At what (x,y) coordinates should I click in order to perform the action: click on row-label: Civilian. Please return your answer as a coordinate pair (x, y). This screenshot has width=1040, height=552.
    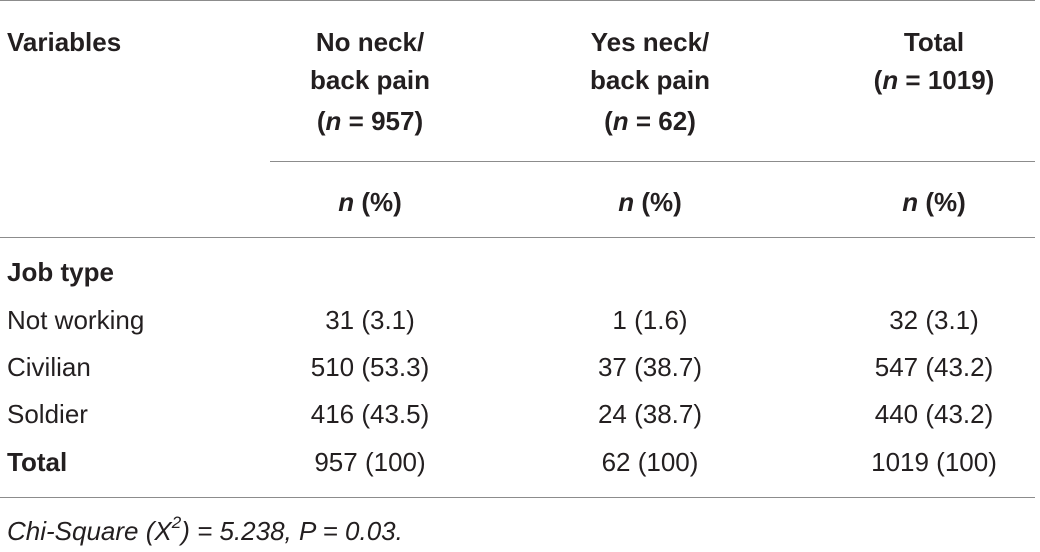
    Looking at the image, I should click on (49, 367).